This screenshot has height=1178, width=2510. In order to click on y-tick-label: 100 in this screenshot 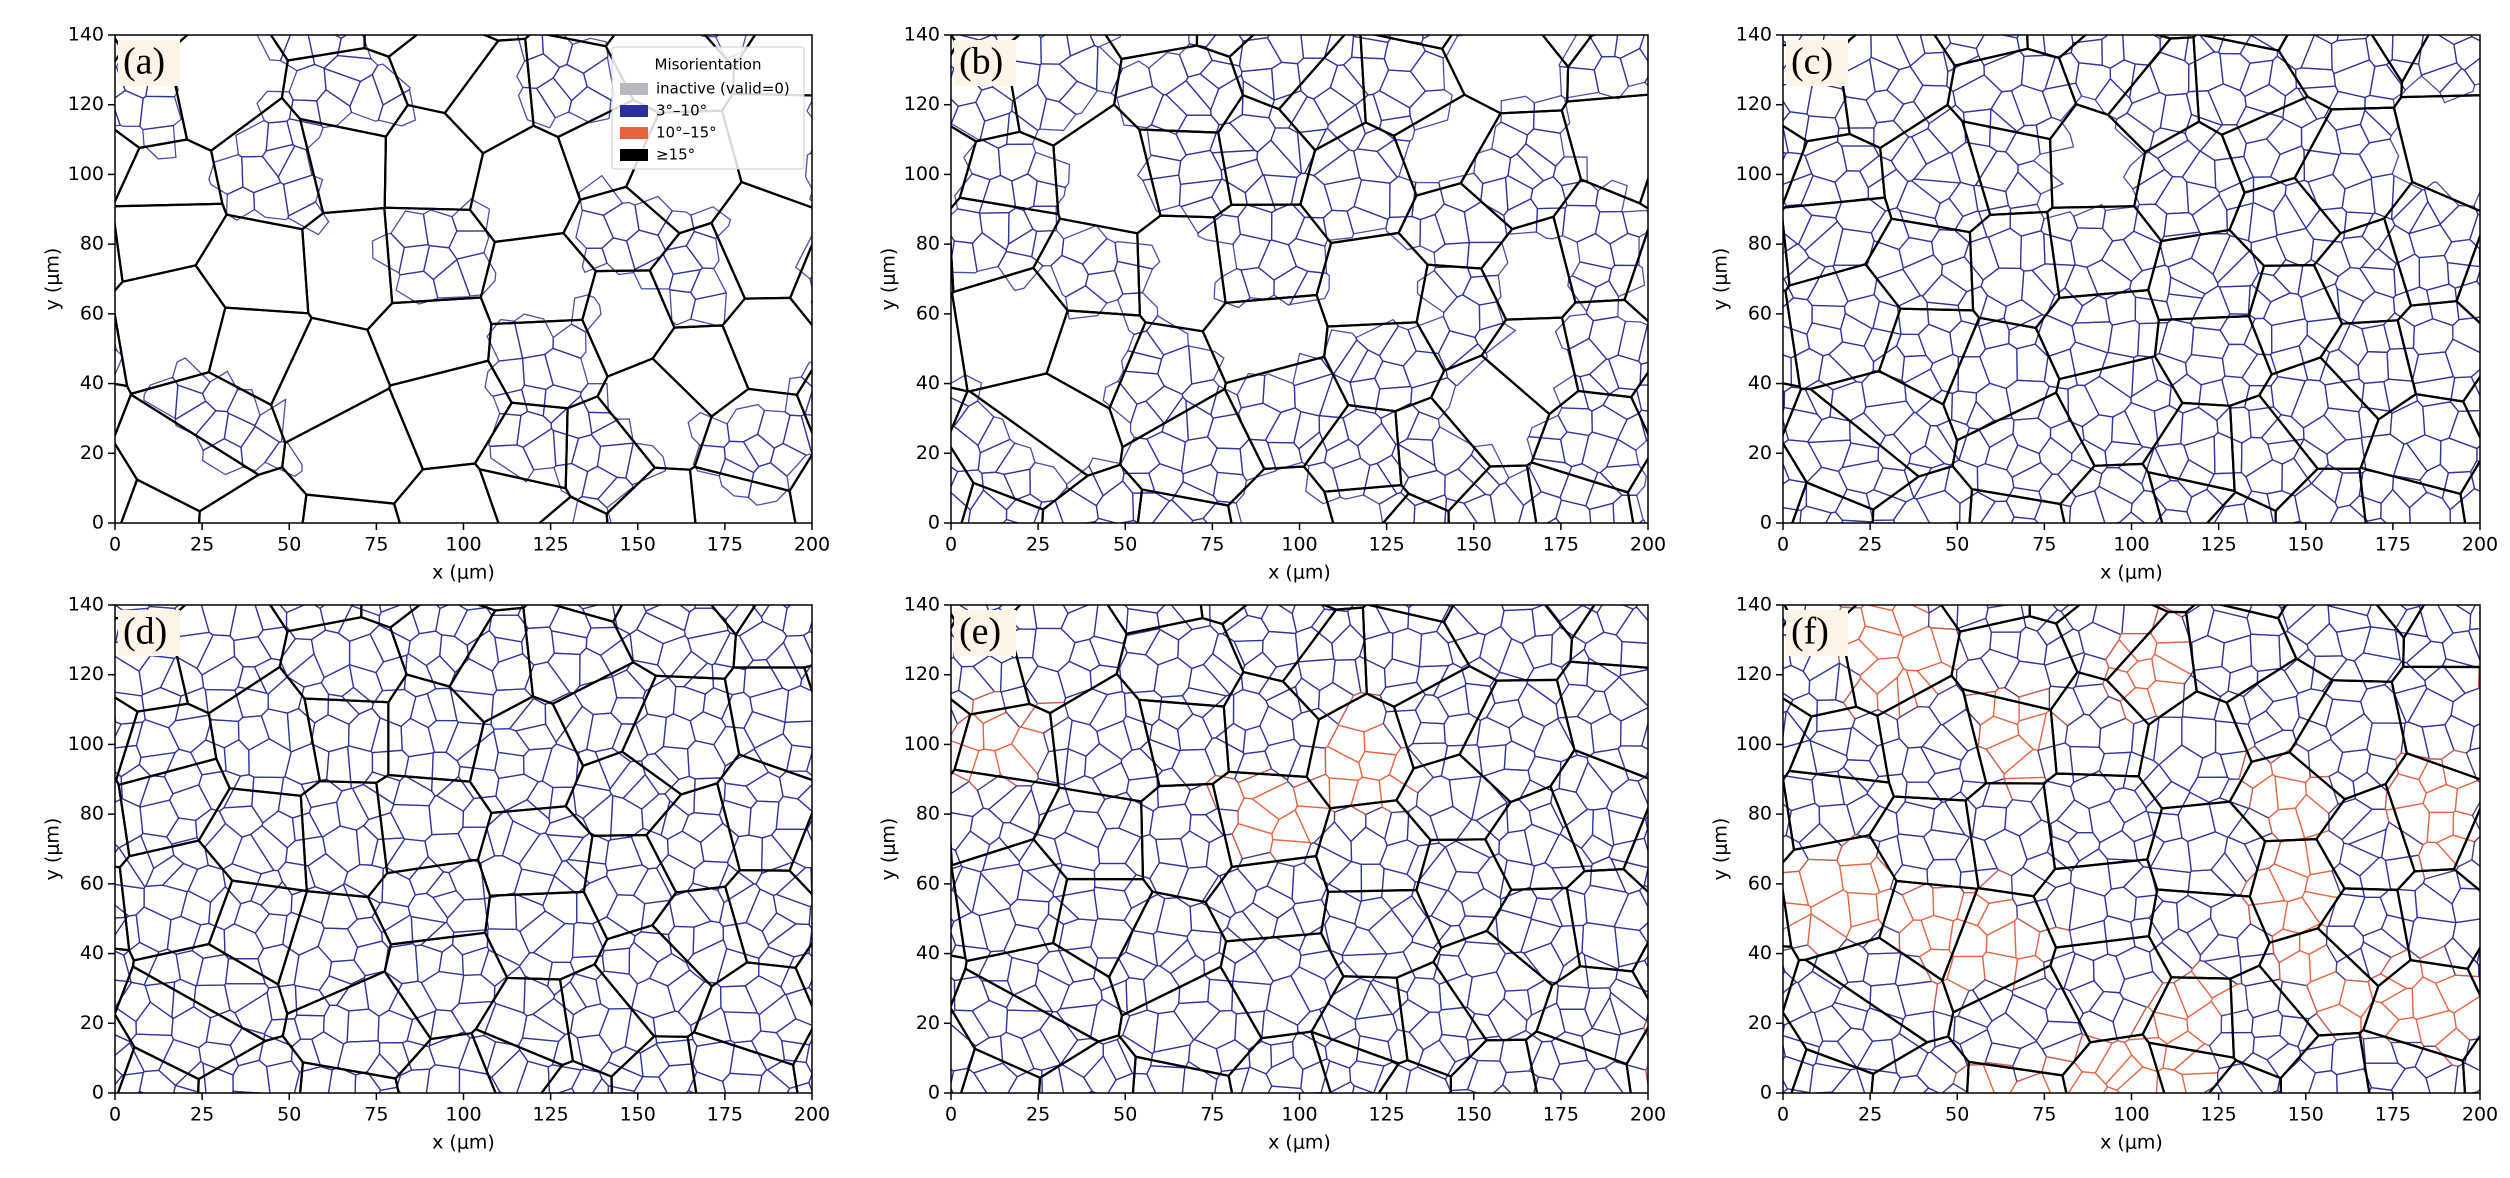, I will do `click(1754, 744)`.